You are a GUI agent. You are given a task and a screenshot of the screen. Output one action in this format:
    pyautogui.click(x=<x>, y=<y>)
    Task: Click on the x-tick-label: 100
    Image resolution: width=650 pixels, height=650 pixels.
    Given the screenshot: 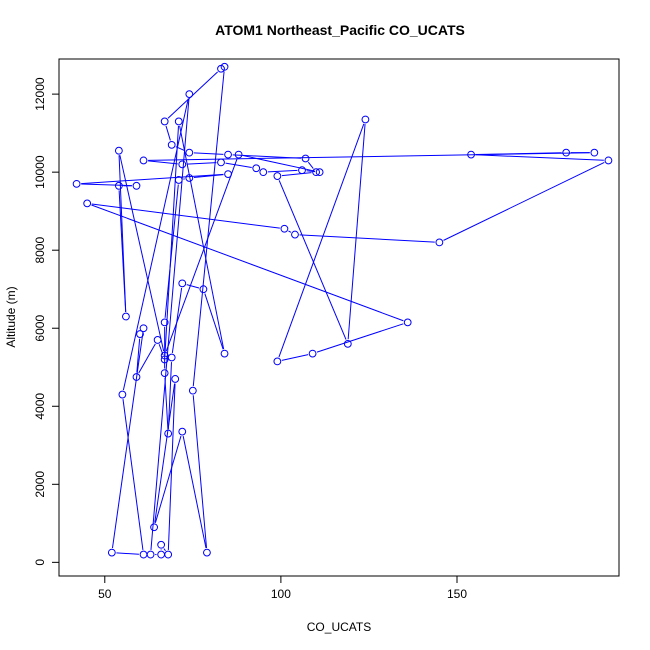 What is the action you would take?
    pyautogui.click(x=281, y=594)
    